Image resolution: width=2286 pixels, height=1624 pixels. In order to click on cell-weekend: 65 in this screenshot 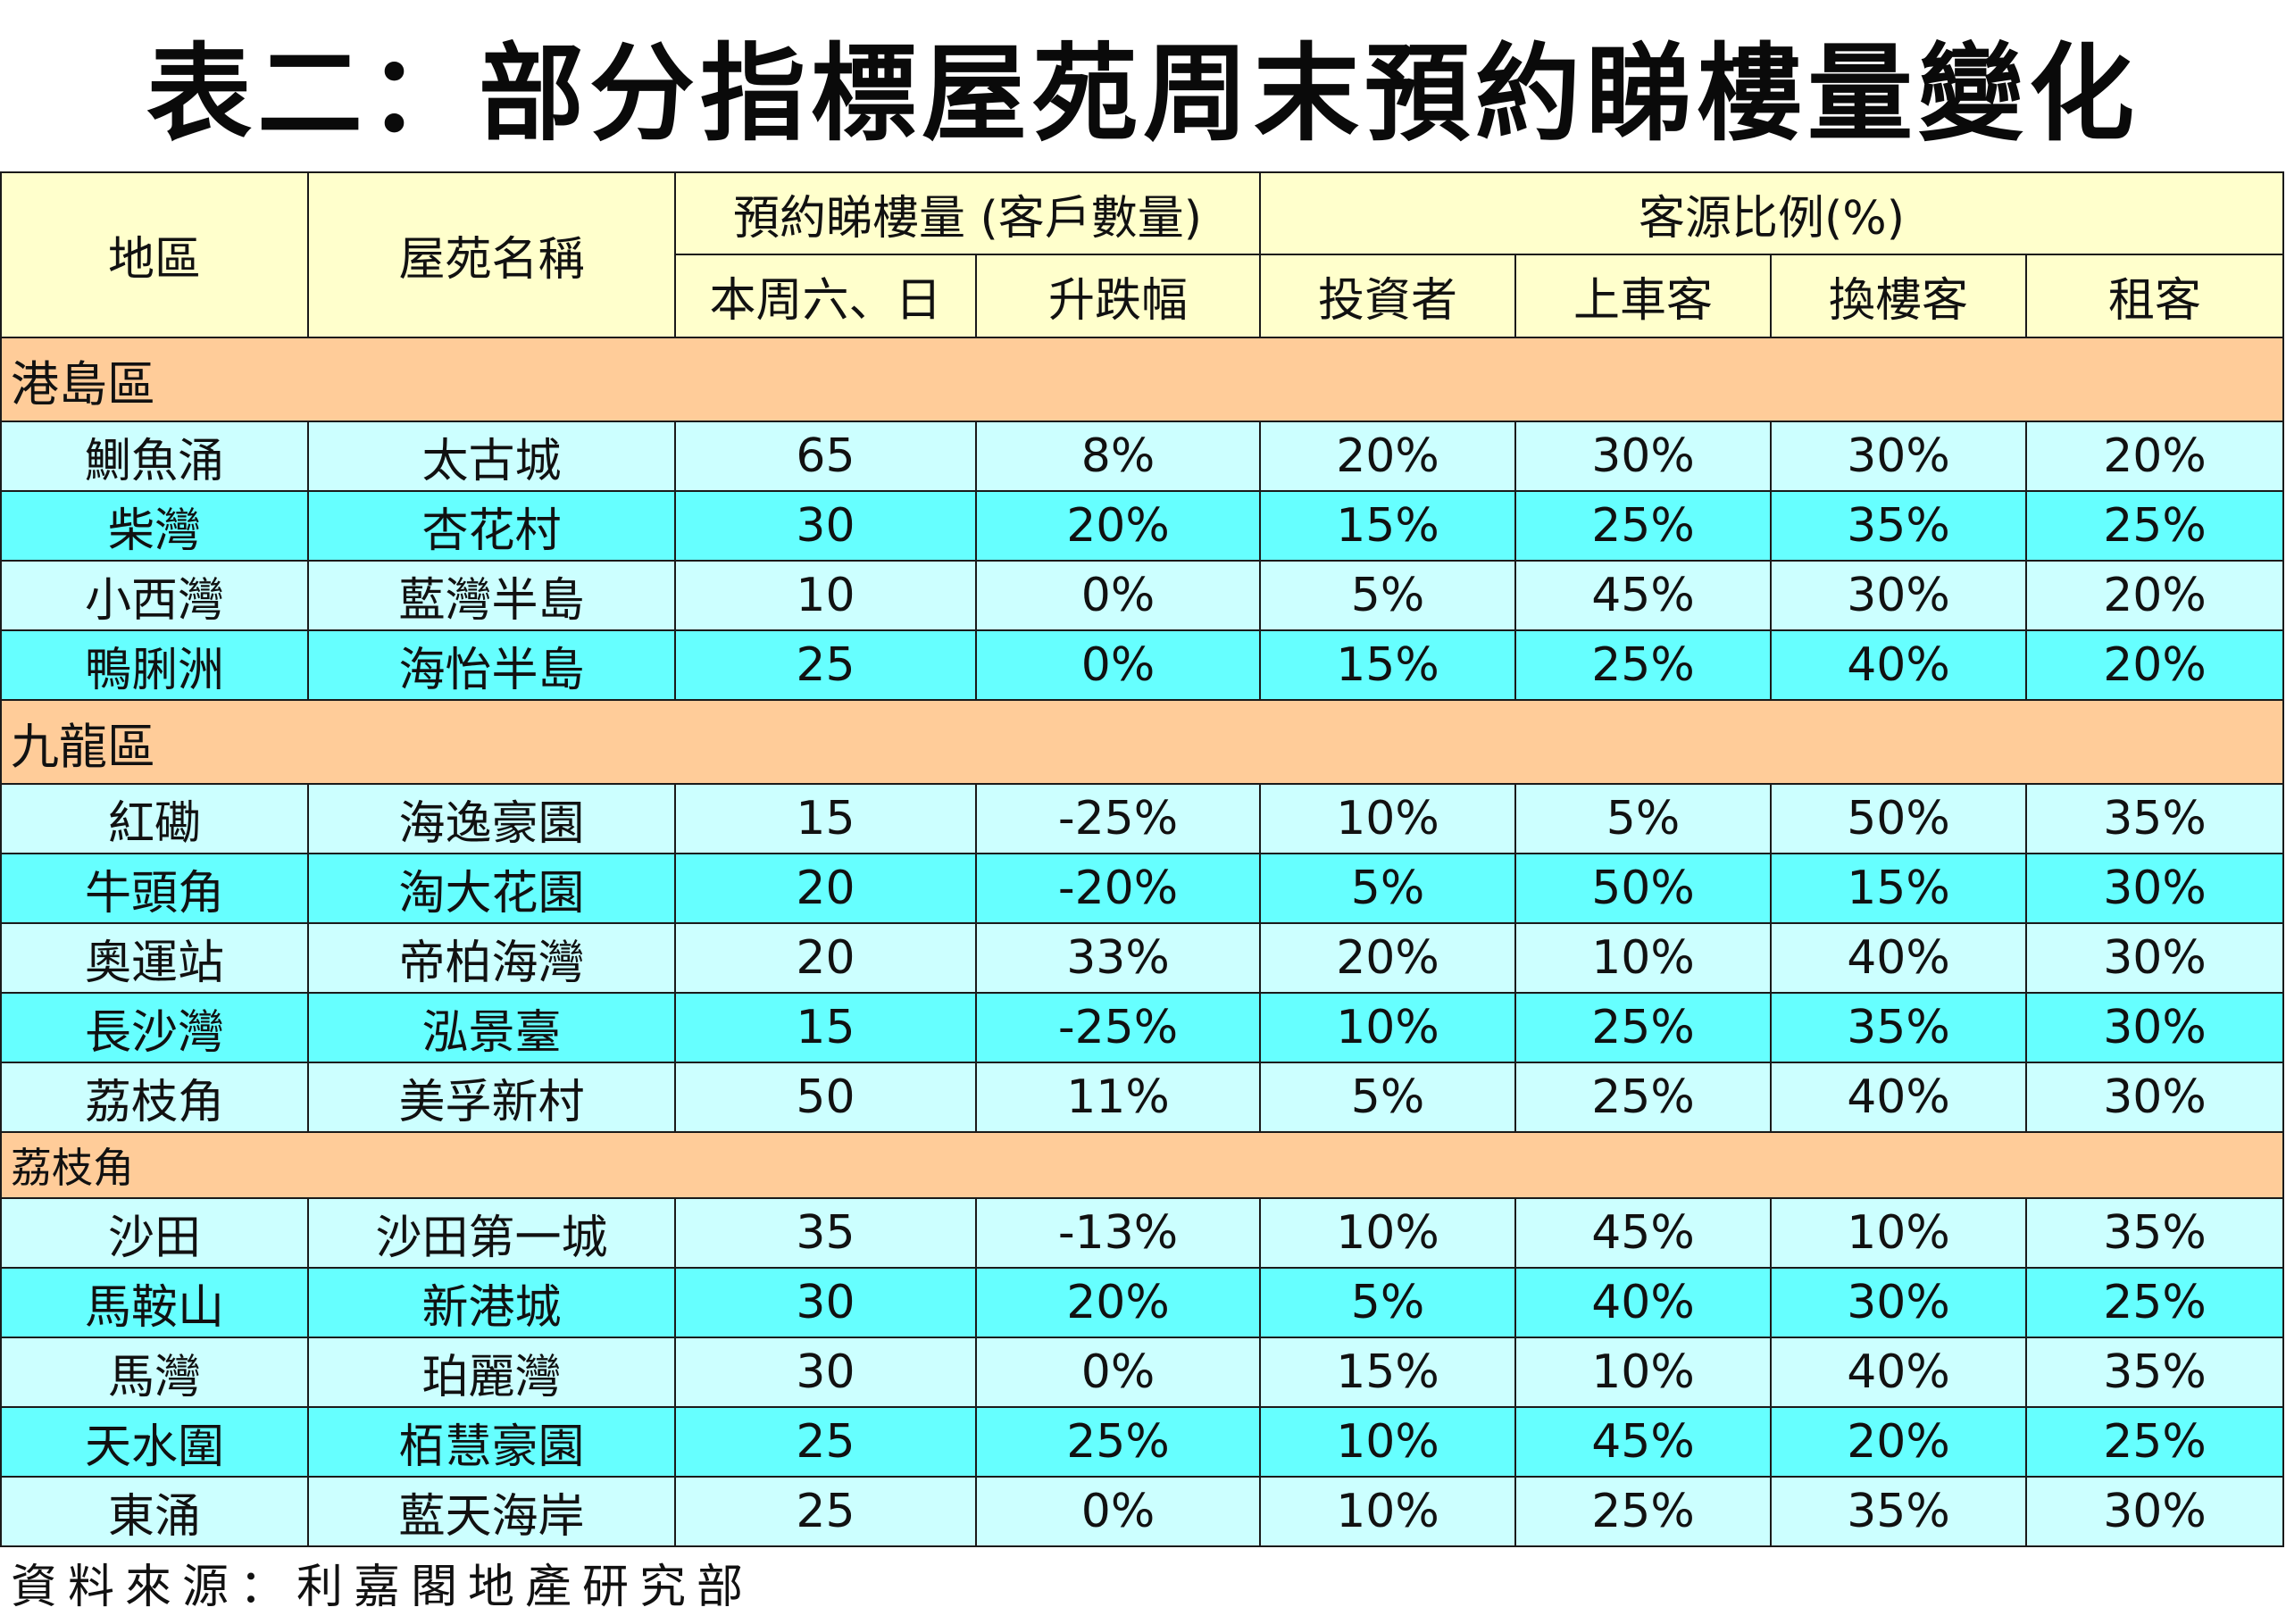, I will do `click(825, 456)`.